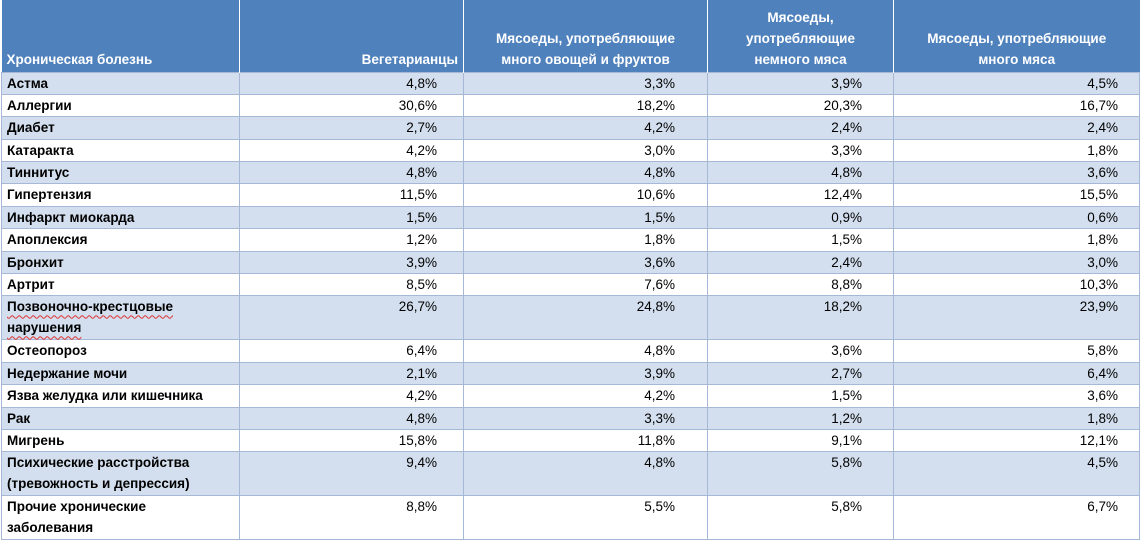 Image resolution: width=1140 pixels, height=540 pixels. What do you see at coordinates (585, 285) in the screenshot?
I see `value-cell: 7,6%` at bounding box center [585, 285].